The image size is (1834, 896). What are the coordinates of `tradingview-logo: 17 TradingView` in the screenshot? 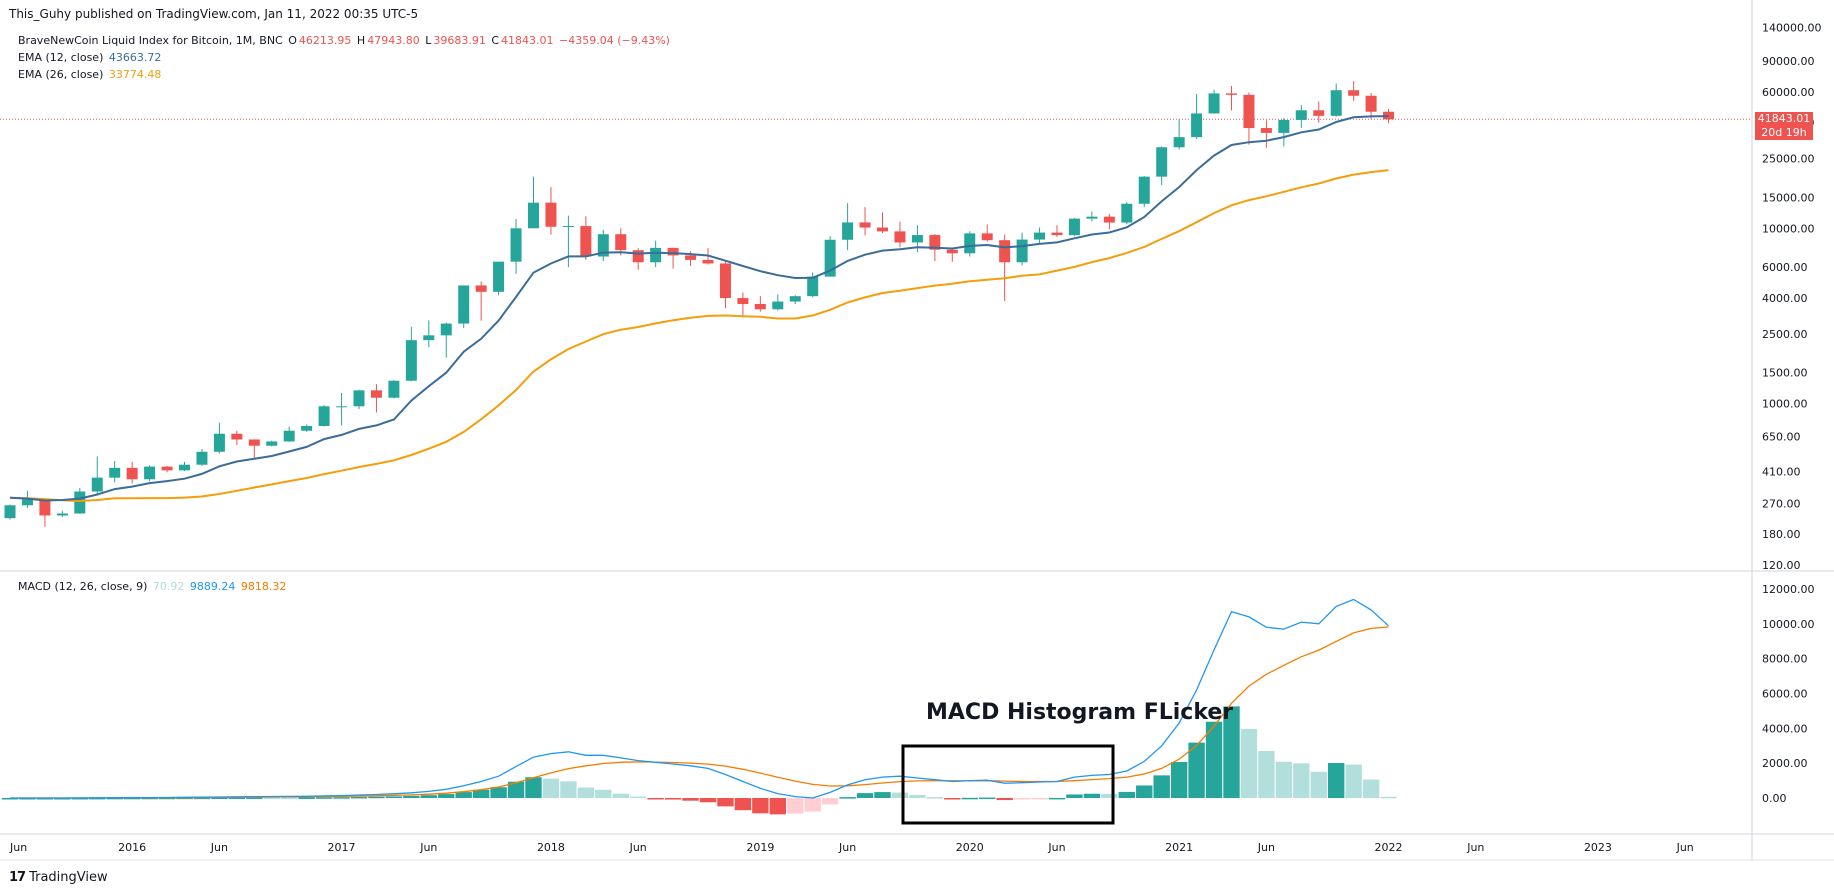 It's located at (58, 877).